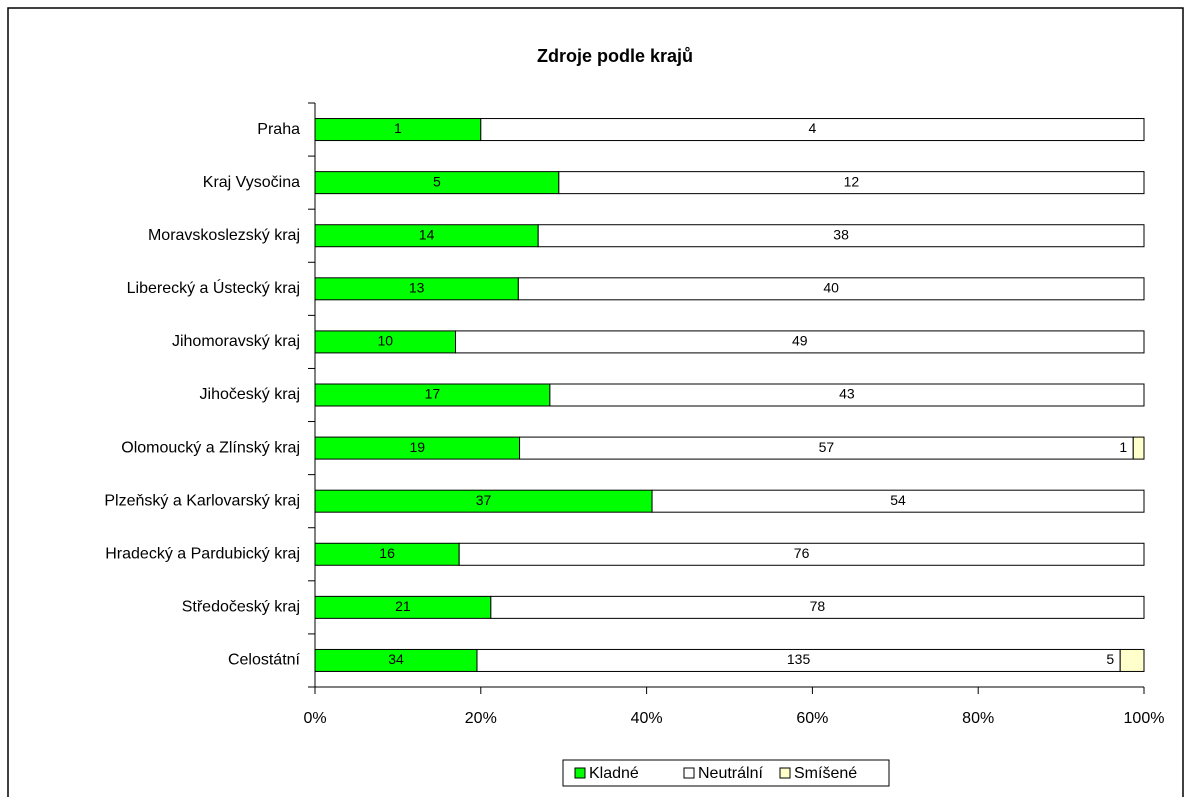 Image resolution: width=1192 pixels, height=797 pixels. What do you see at coordinates (224, 235) in the screenshot?
I see `y-tick-label: Moravskoslezský kraj` at bounding box center [224, 235].